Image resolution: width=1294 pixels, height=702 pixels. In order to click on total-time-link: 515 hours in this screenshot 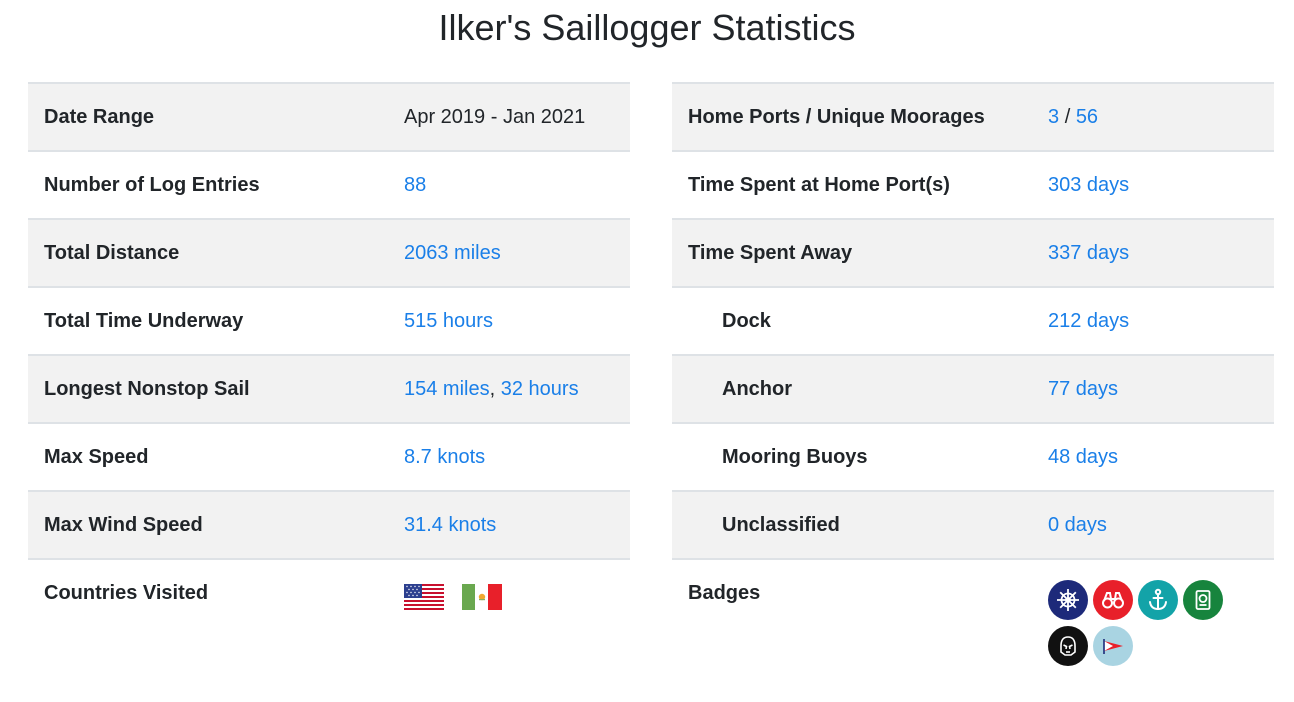, I will do `click(448, 321)`.